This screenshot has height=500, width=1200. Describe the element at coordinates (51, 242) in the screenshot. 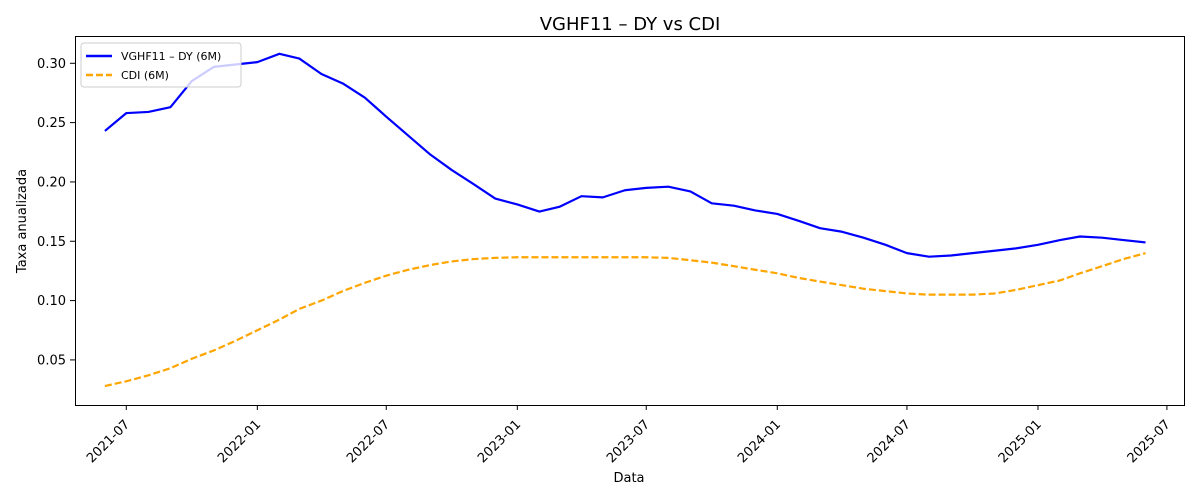

I see `y-tick-label: 0.15` at that location.